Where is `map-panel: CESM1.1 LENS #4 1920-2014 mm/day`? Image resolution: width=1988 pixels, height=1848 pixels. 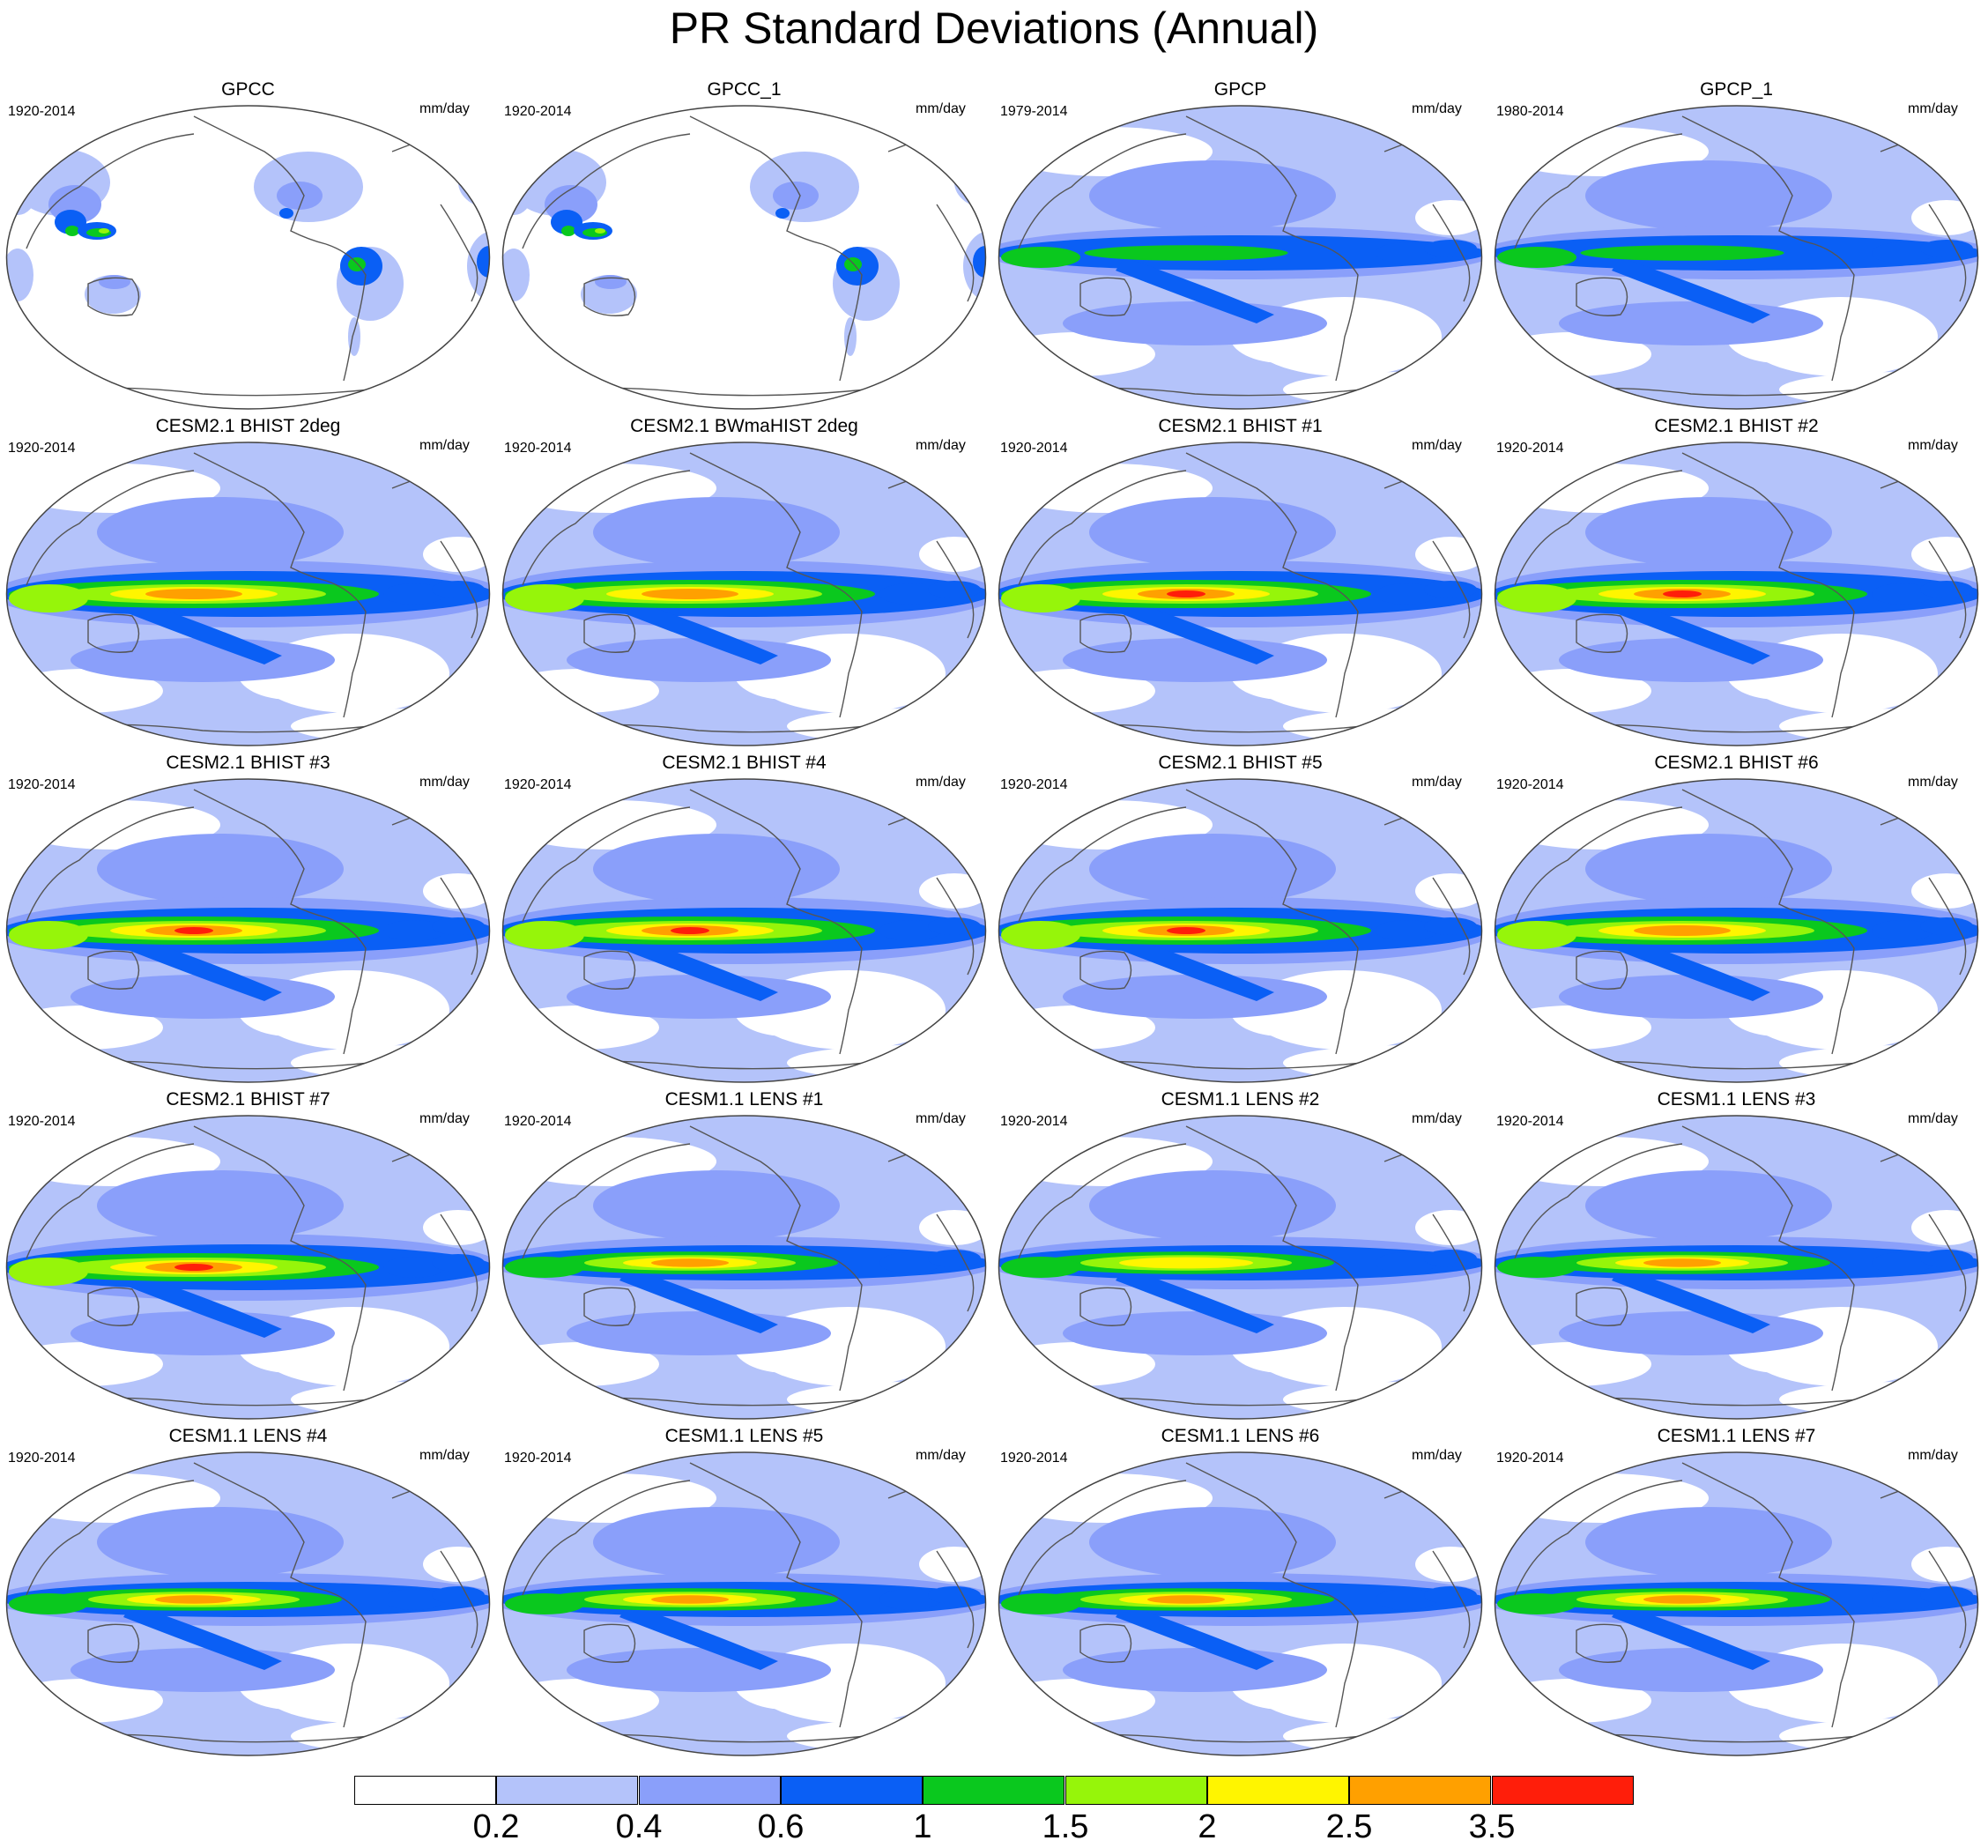
map-panel: CESM1.1 LENS #4 1920-2014 mm/day is located at coordinates (248, 1594).